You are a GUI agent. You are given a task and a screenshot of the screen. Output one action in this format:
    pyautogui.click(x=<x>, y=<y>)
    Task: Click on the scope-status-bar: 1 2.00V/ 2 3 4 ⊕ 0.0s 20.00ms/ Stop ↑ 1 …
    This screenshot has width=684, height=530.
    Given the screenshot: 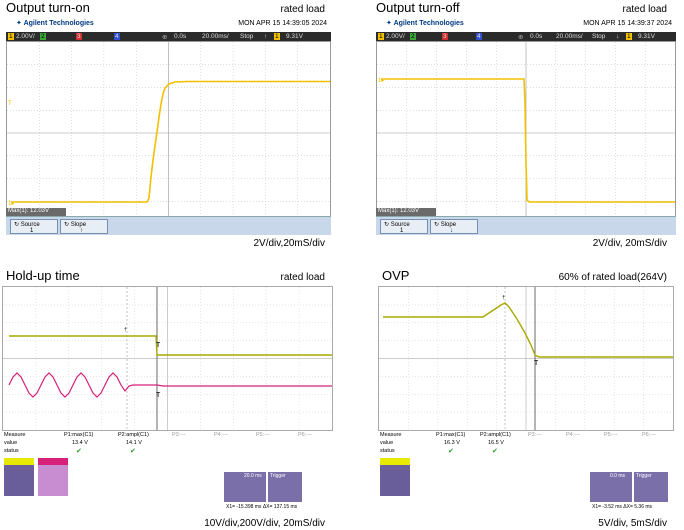 What is the action you would take?
    pyautogui.click(x=168, y=36)
    